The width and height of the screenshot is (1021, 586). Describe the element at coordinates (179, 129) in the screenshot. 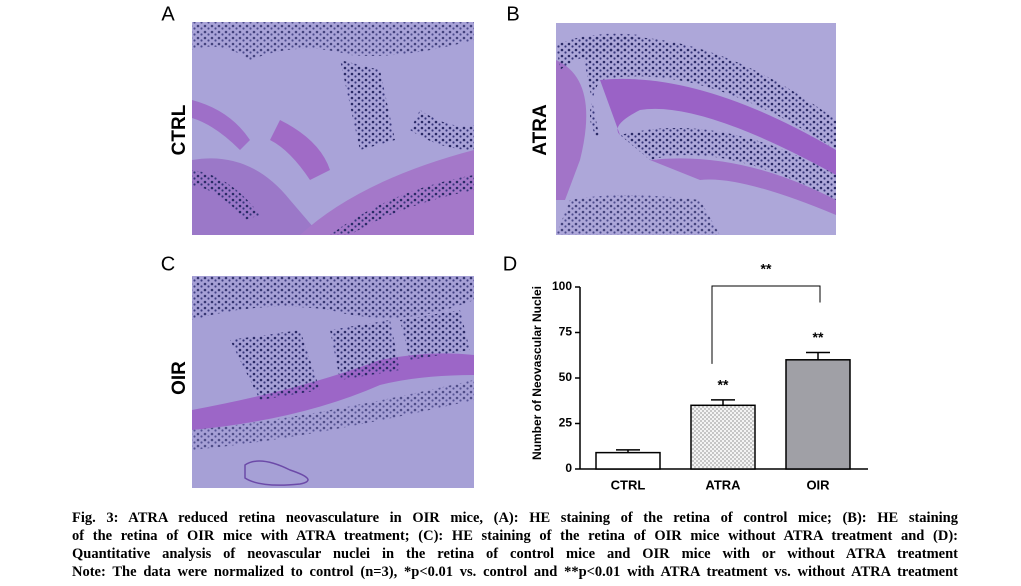

I see `panel-label: CTRL` at that location.